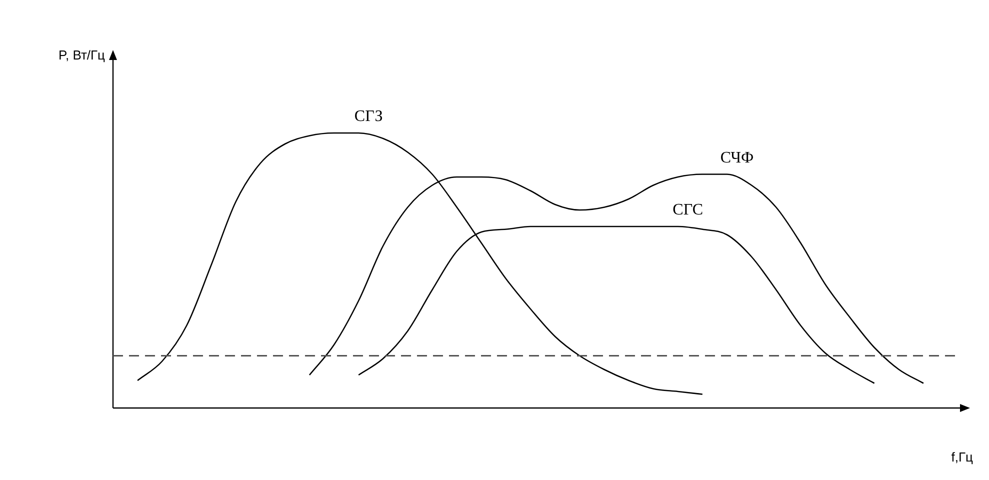 The image size is (989, 480). I want to click on series-label: СЧФ, so click(737, 157).